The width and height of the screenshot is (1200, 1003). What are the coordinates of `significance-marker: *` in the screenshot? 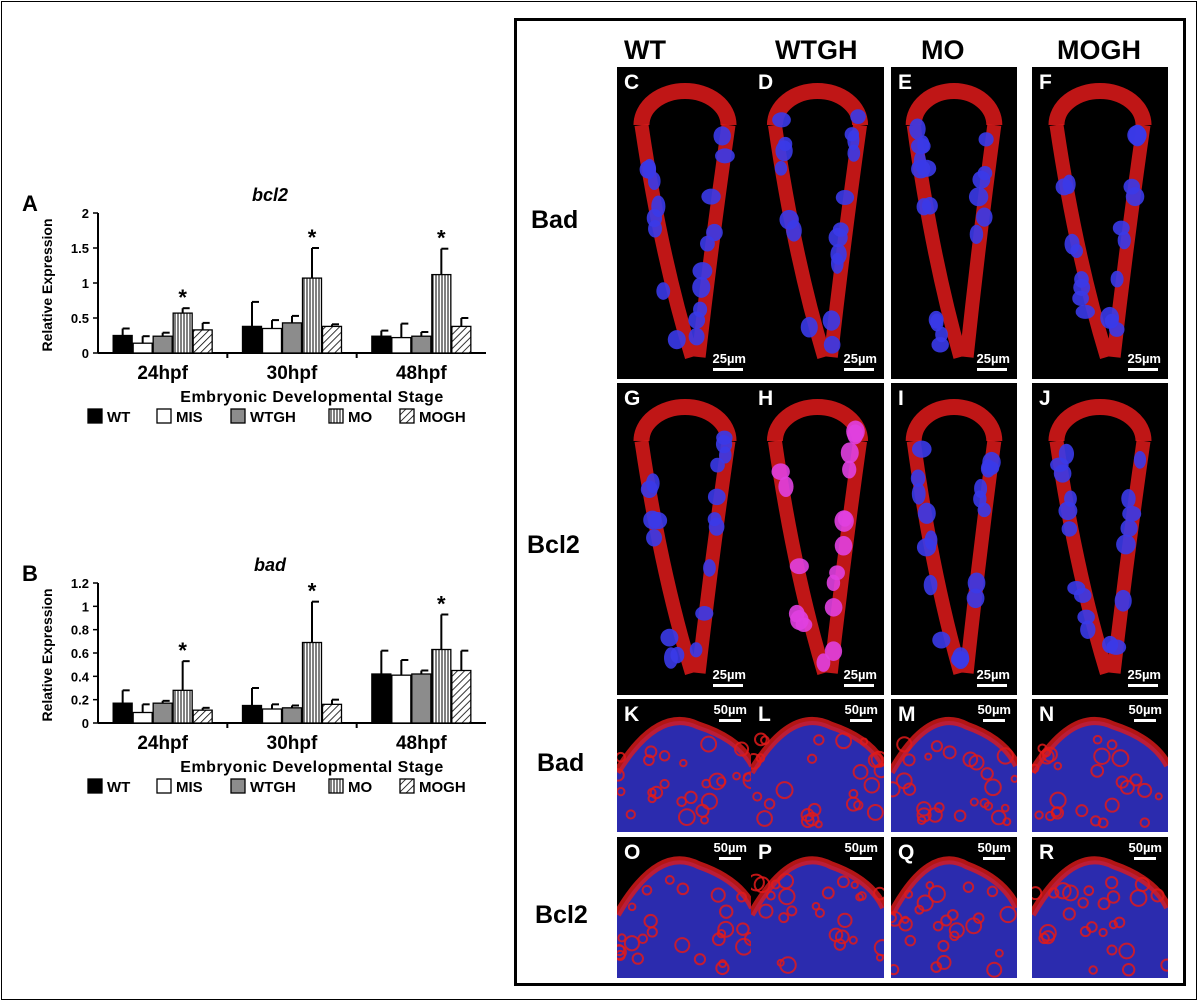 It's located at (441, 604).